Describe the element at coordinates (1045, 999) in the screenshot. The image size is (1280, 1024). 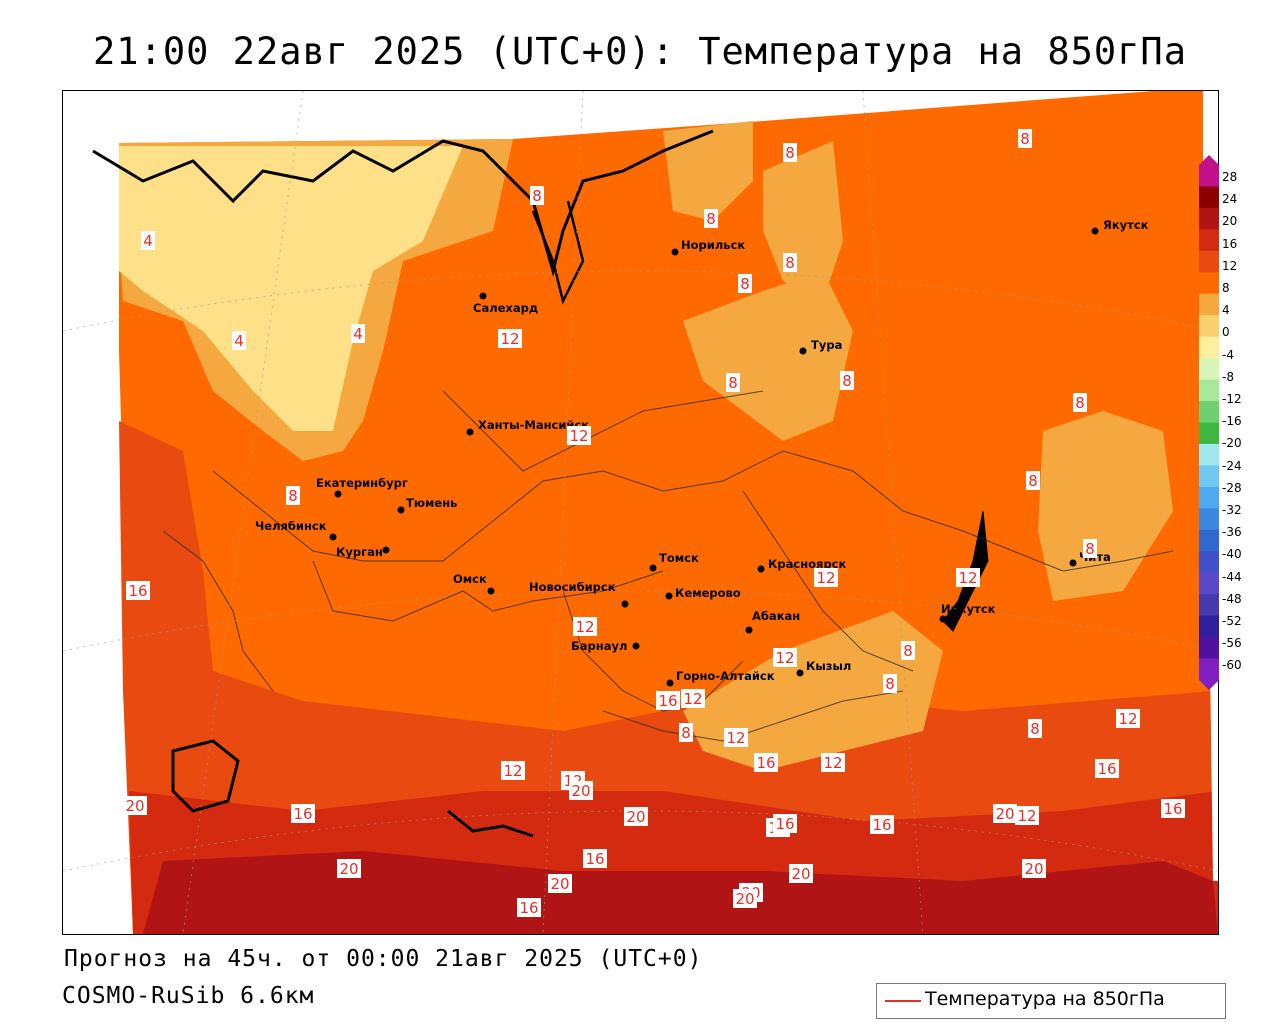
I see `legend-label: Температура на 850гПа` at that location.